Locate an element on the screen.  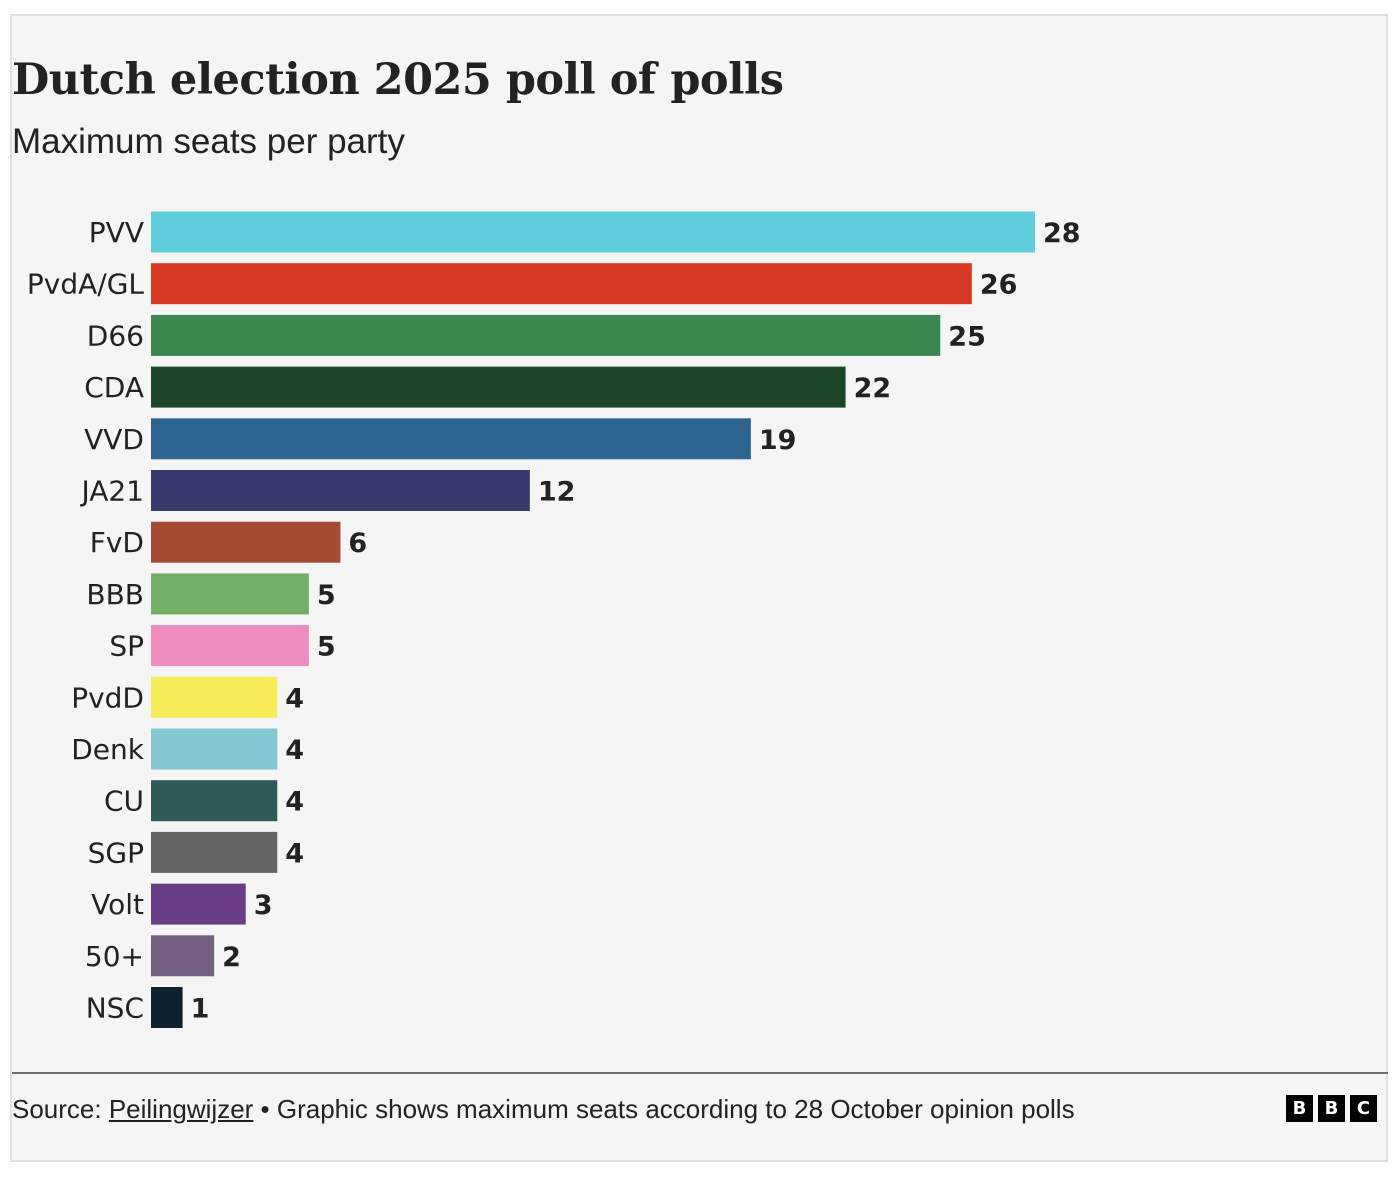
value-label: 22 is located at coordinates (873, 388).